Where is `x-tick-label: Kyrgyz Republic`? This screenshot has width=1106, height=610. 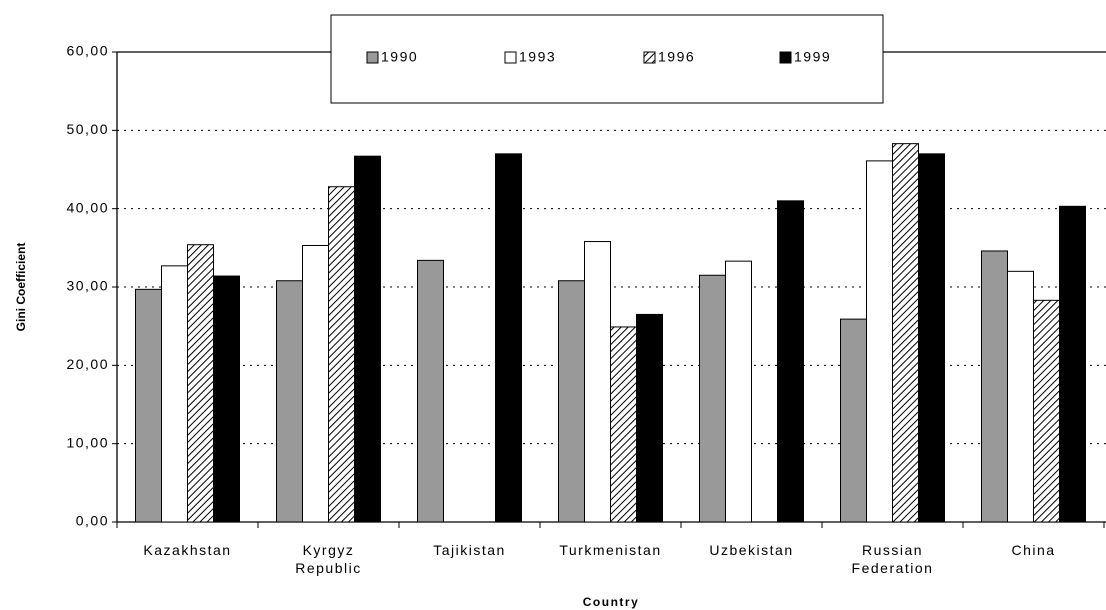 x-tick-label: Kyrgyz Republic is located at coordinates (328, 559).